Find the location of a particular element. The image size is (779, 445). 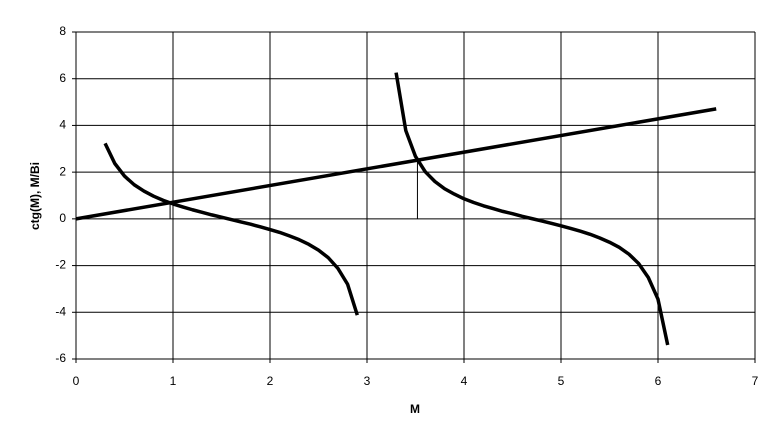

x-tick-label: 3 is located at coordinates (367, 381).